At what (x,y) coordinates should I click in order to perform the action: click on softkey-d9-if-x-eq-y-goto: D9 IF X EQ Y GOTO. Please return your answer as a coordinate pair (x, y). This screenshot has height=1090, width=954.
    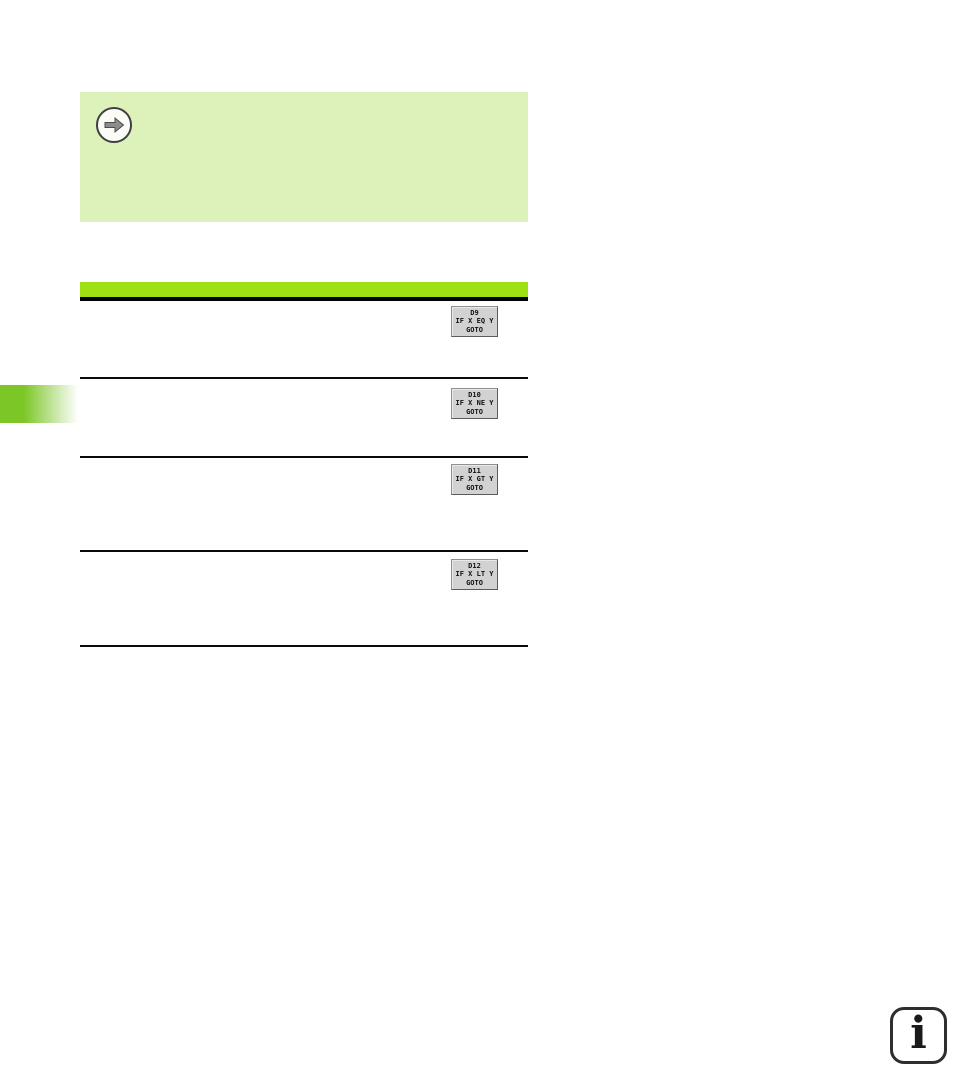
    Looking at the image, I should click on (474, 321).